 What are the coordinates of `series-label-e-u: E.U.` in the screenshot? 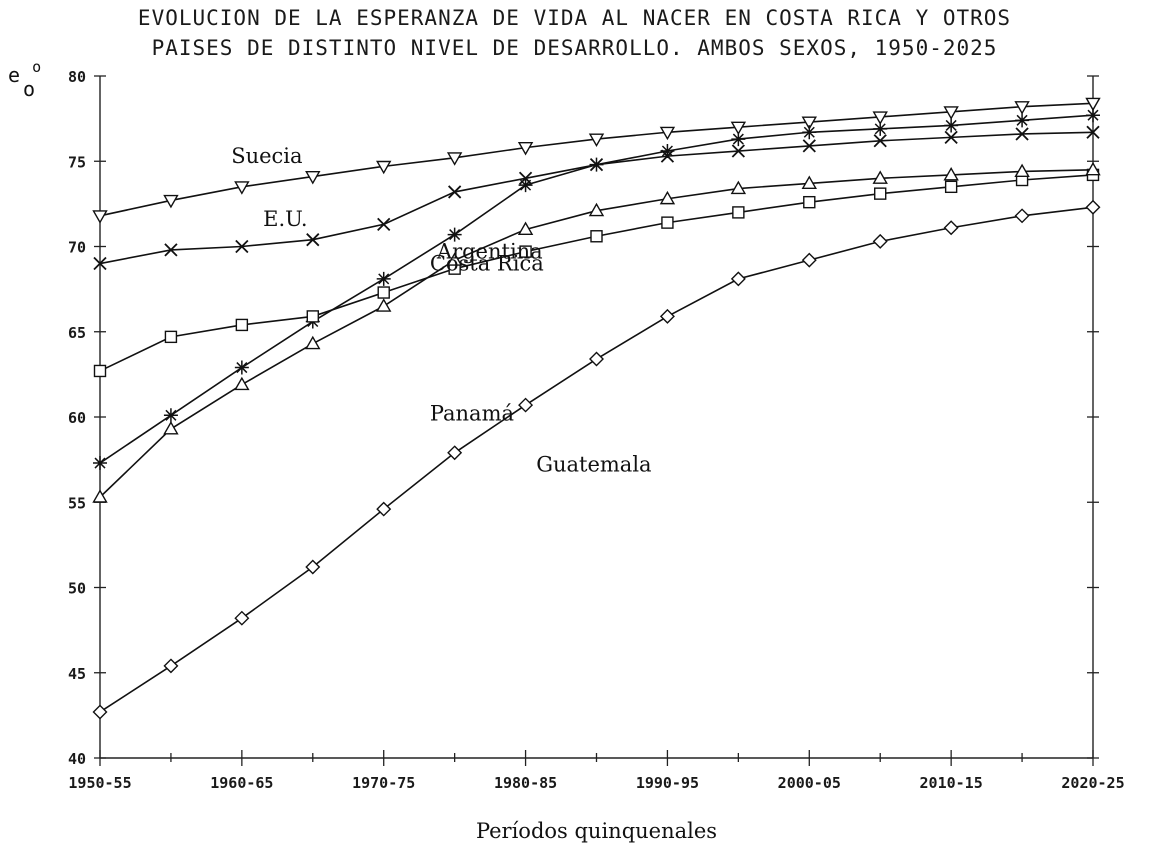 It's located at (285, 219).